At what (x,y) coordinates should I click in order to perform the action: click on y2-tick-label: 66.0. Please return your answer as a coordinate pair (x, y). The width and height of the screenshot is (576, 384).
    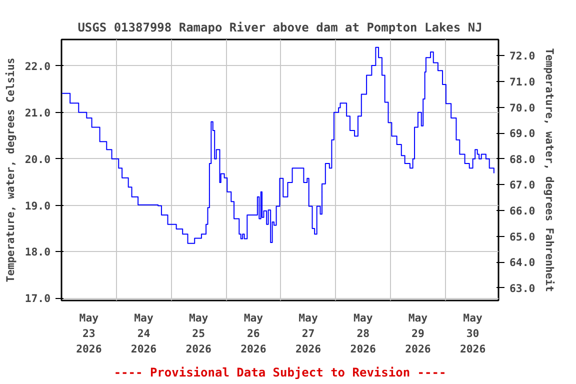
    Looking at the image, I should click on (523, 211).